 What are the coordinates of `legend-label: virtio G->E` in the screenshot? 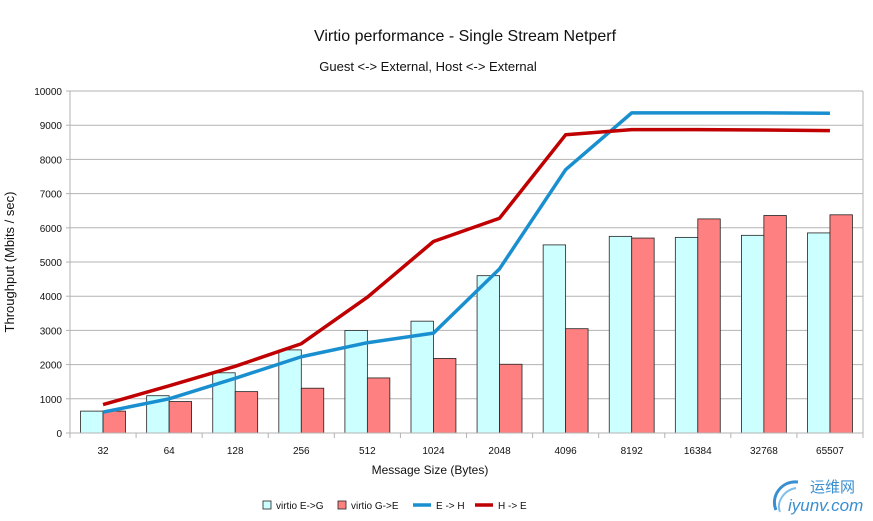 It's located at (375, 506).